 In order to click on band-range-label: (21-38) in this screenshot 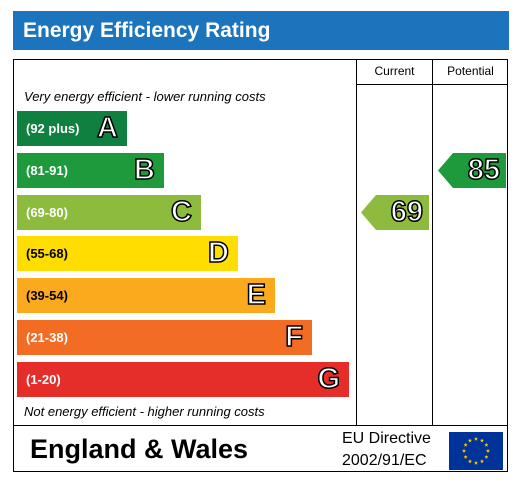, I will do `click(47, 337)`.